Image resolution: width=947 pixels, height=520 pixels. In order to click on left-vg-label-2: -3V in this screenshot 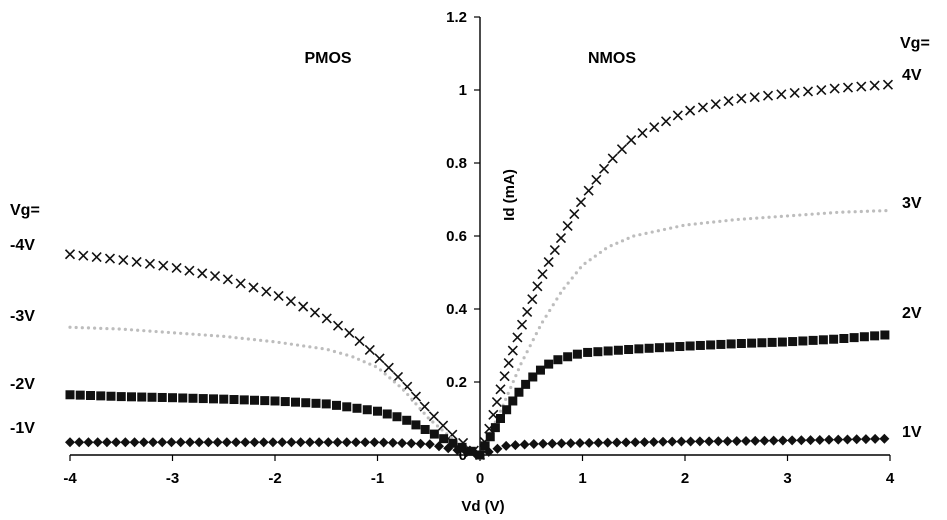, I will do `click(22, 316)`.